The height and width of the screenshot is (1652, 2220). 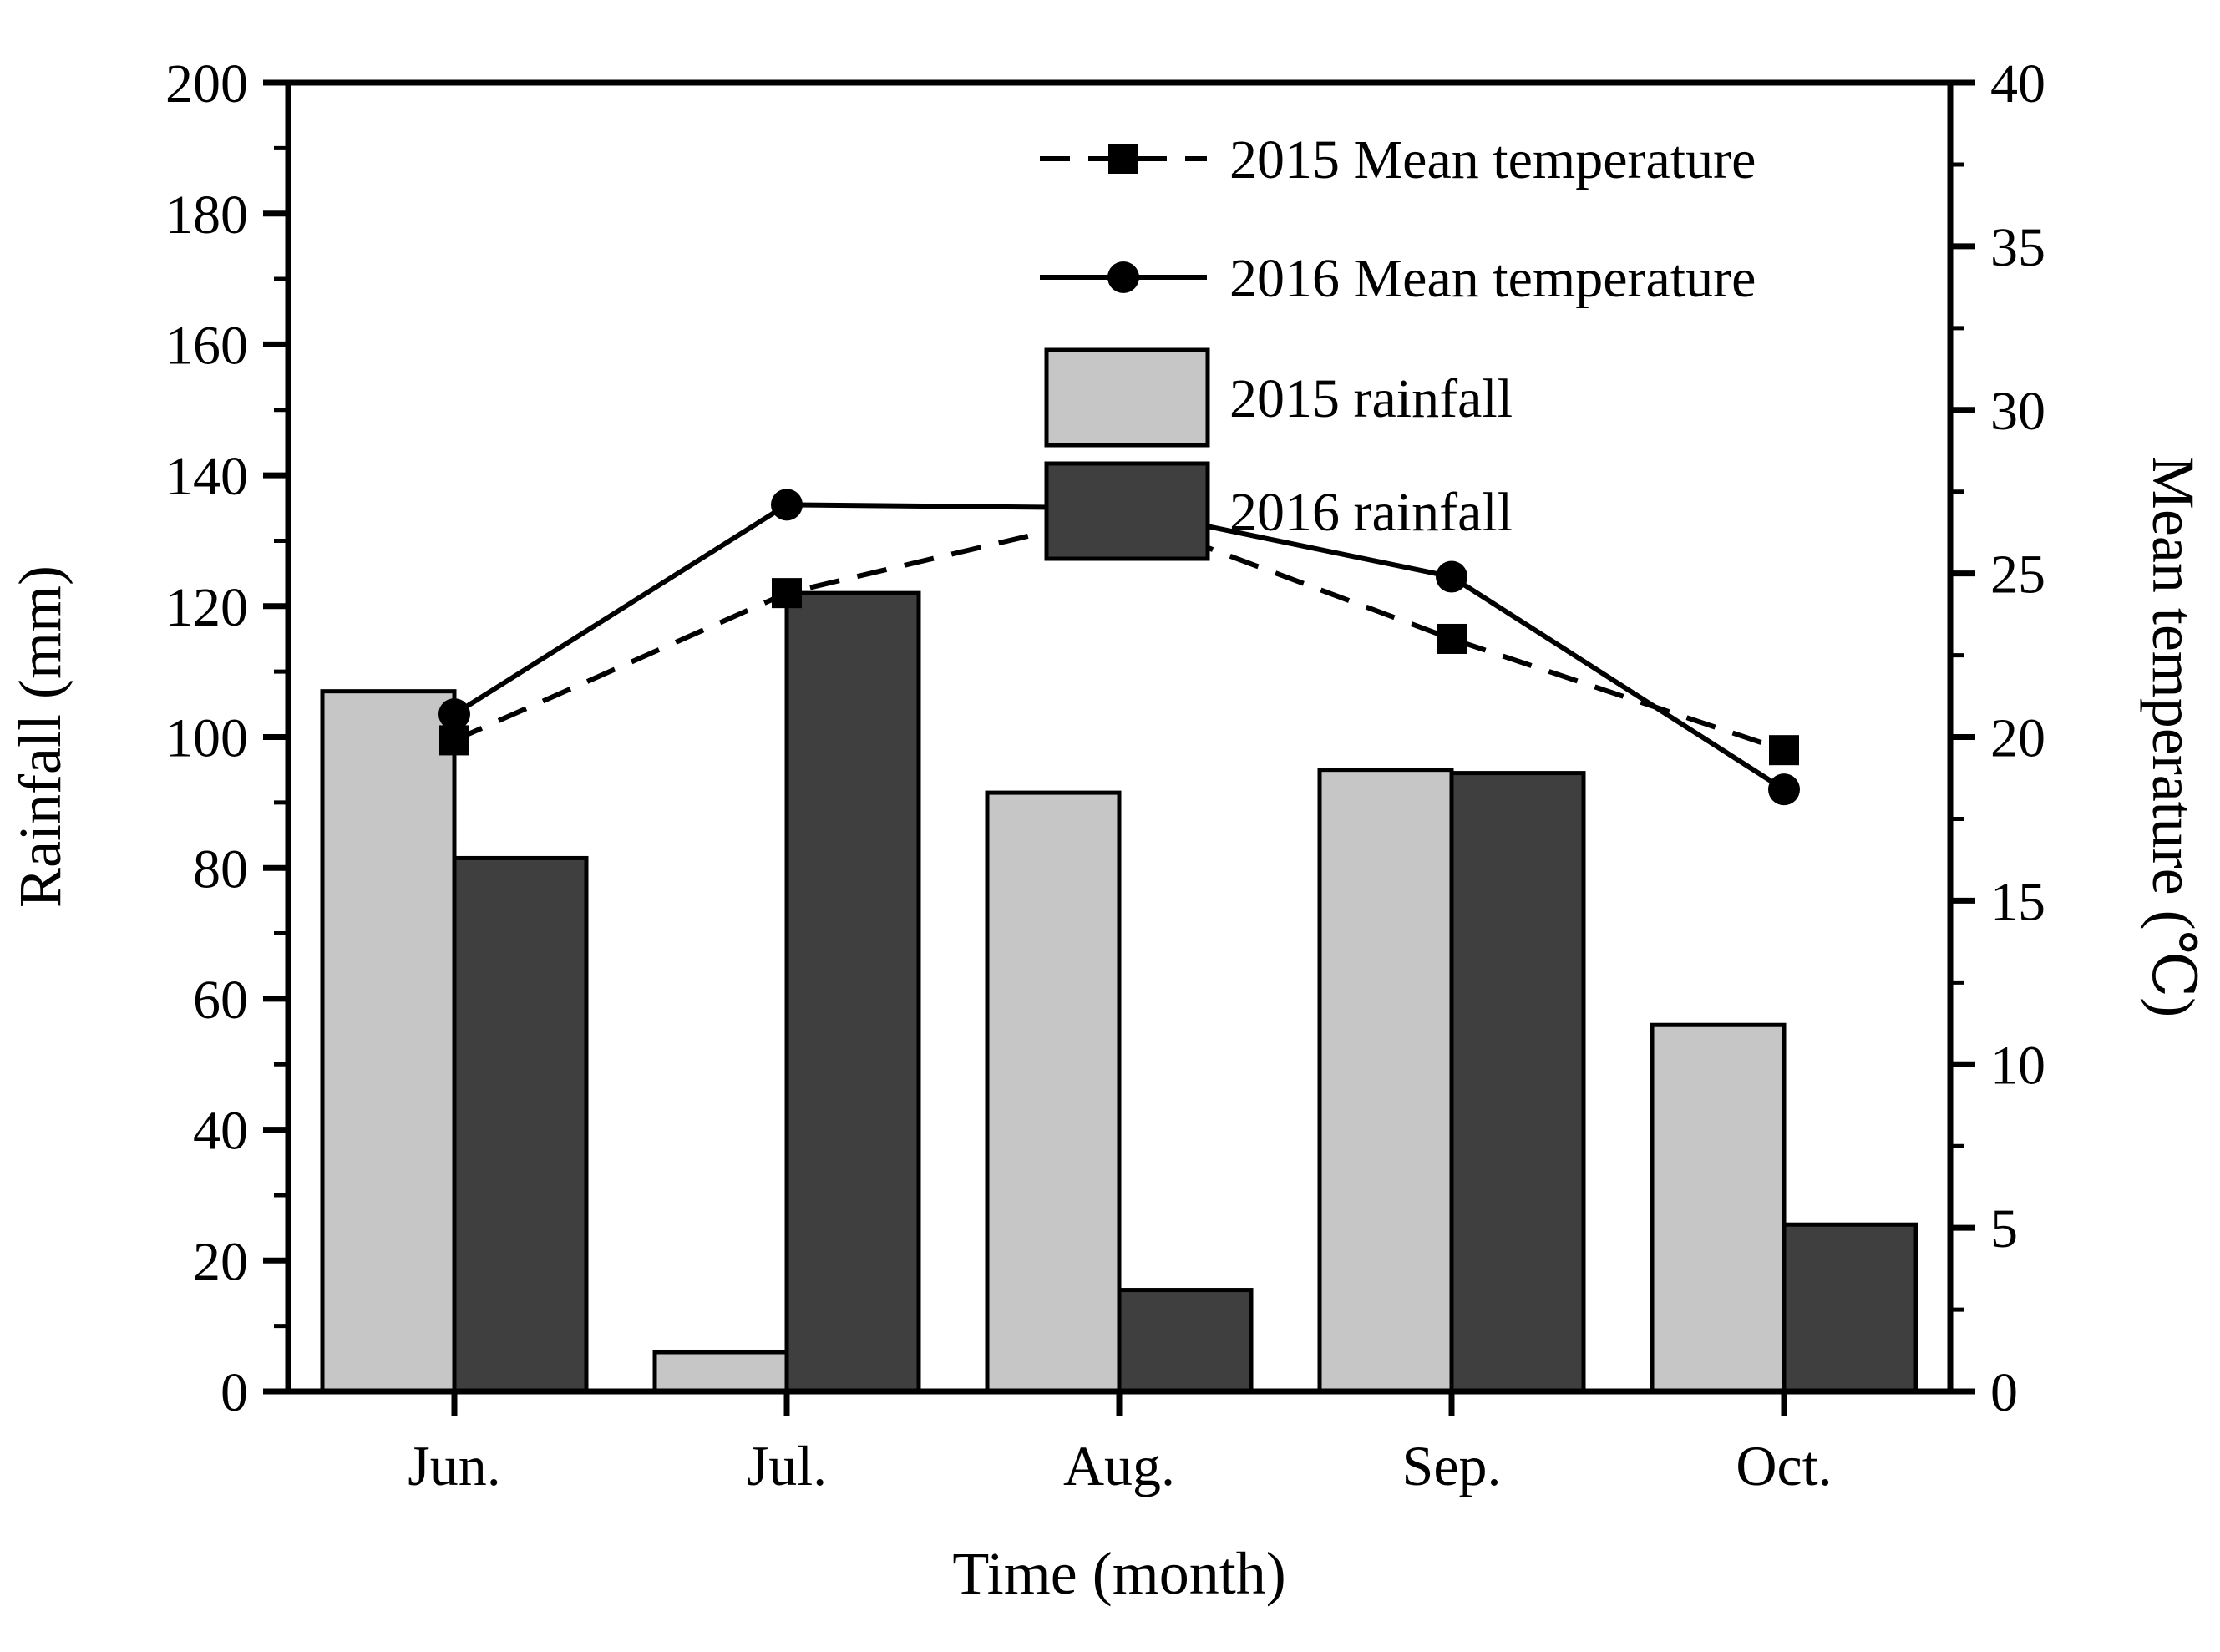 I want to click on left-tick-label: 140, so click(x=206, y=476).